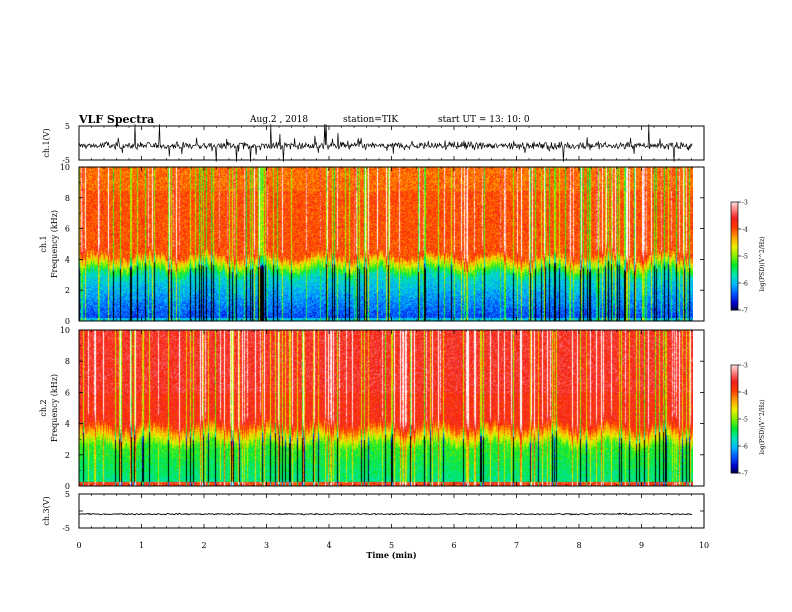  What do you see at coordinates (67, 494) in the screenshot?
I see `ch3-y-tick-label: 5` at bounding box center [67, 494].